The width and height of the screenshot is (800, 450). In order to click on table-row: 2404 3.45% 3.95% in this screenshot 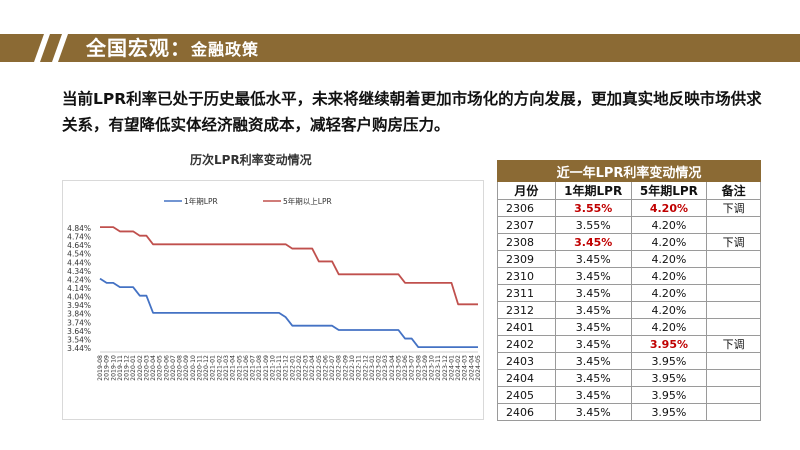, I will do `click(629, 378)`.